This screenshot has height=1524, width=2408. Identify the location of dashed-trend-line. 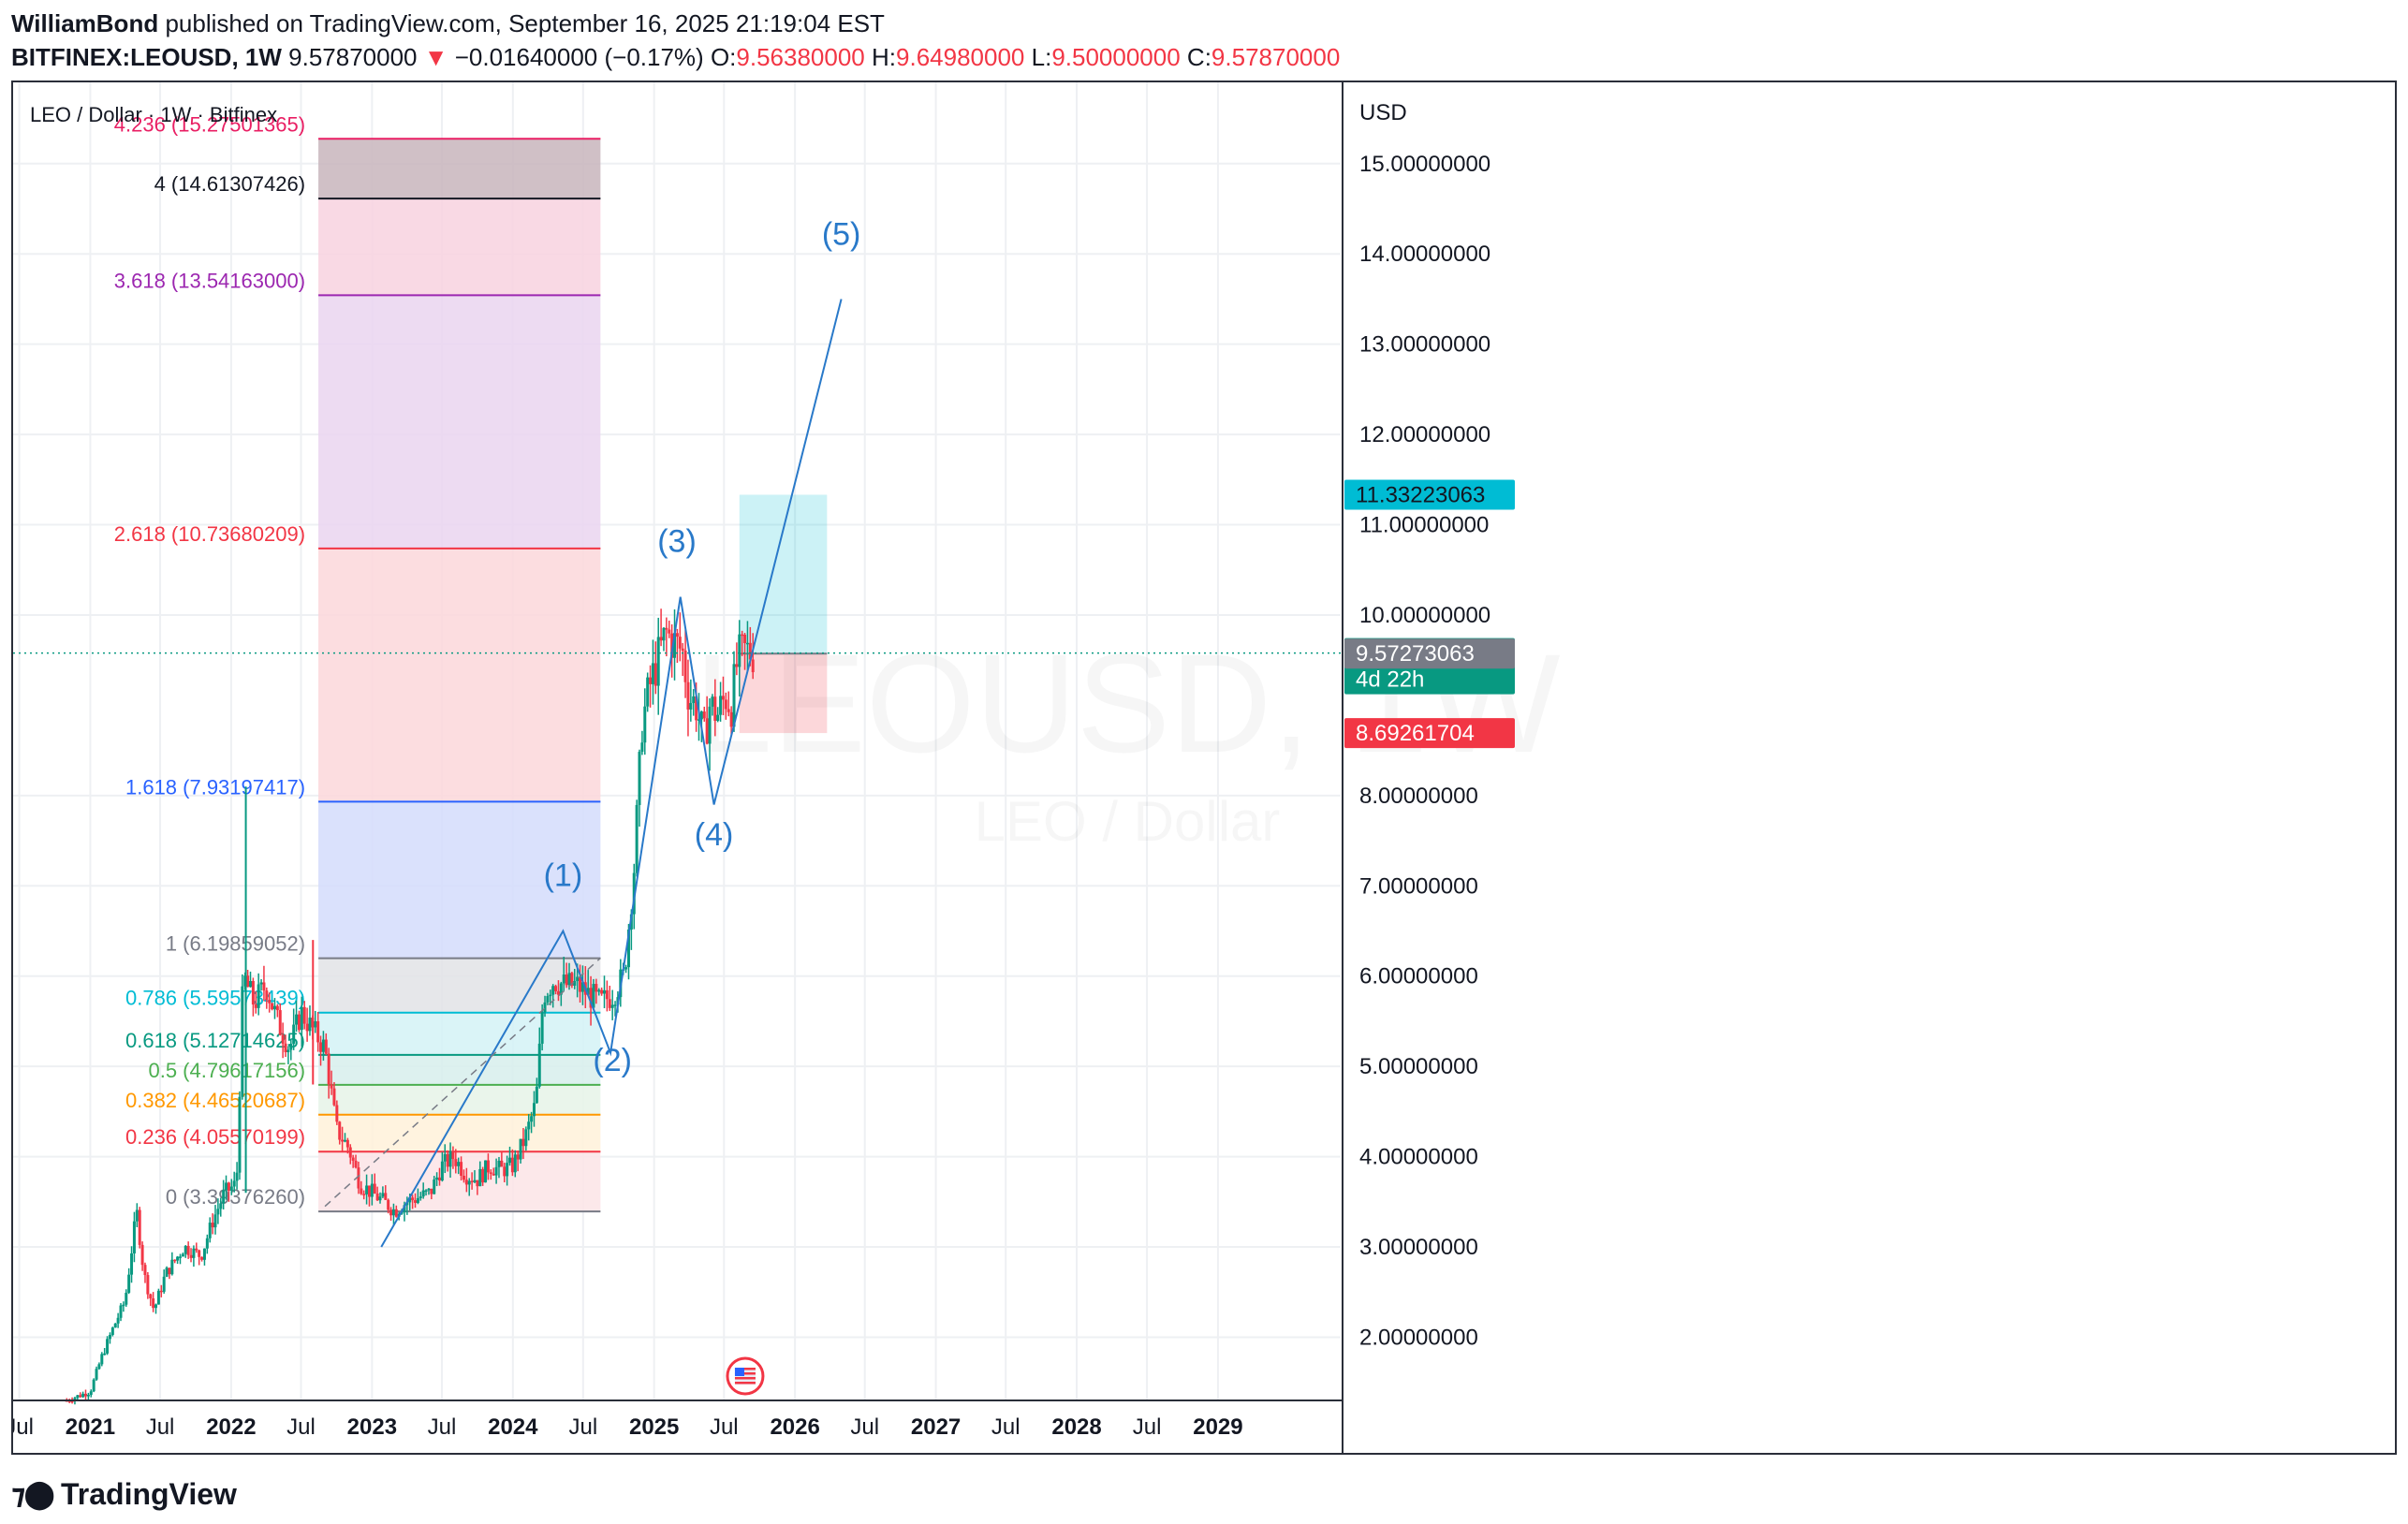
(462, 1082).